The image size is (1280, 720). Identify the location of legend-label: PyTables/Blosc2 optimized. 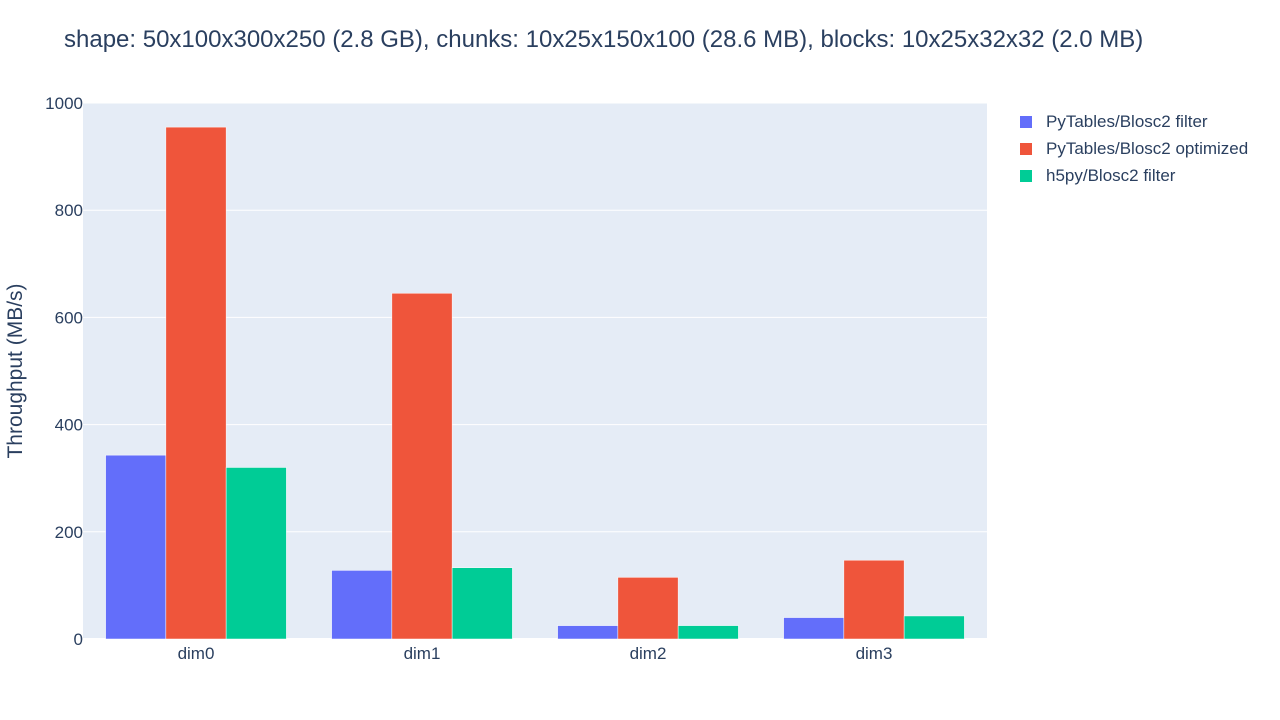
(1147, 149).